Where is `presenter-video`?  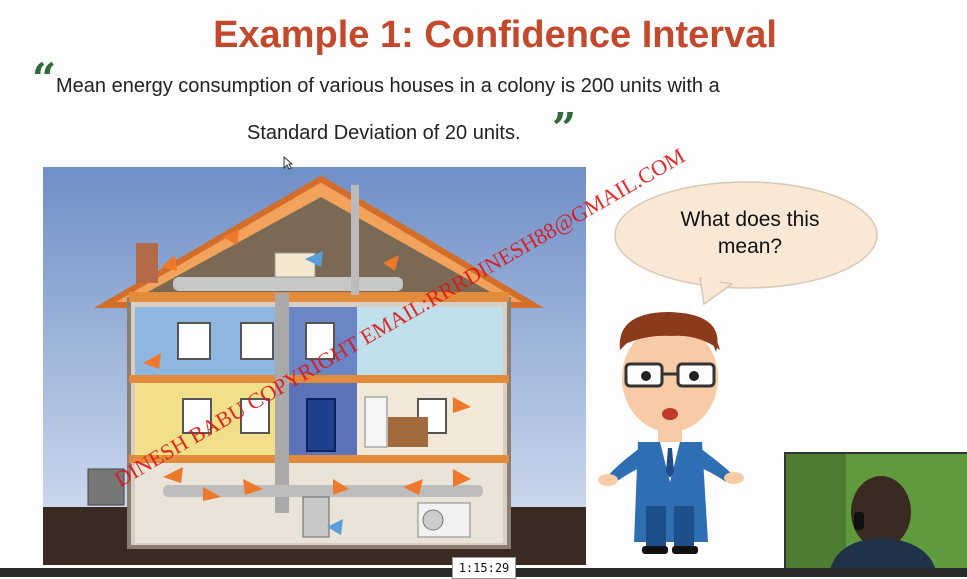 presenter-video is located at coordinates (876, 512).